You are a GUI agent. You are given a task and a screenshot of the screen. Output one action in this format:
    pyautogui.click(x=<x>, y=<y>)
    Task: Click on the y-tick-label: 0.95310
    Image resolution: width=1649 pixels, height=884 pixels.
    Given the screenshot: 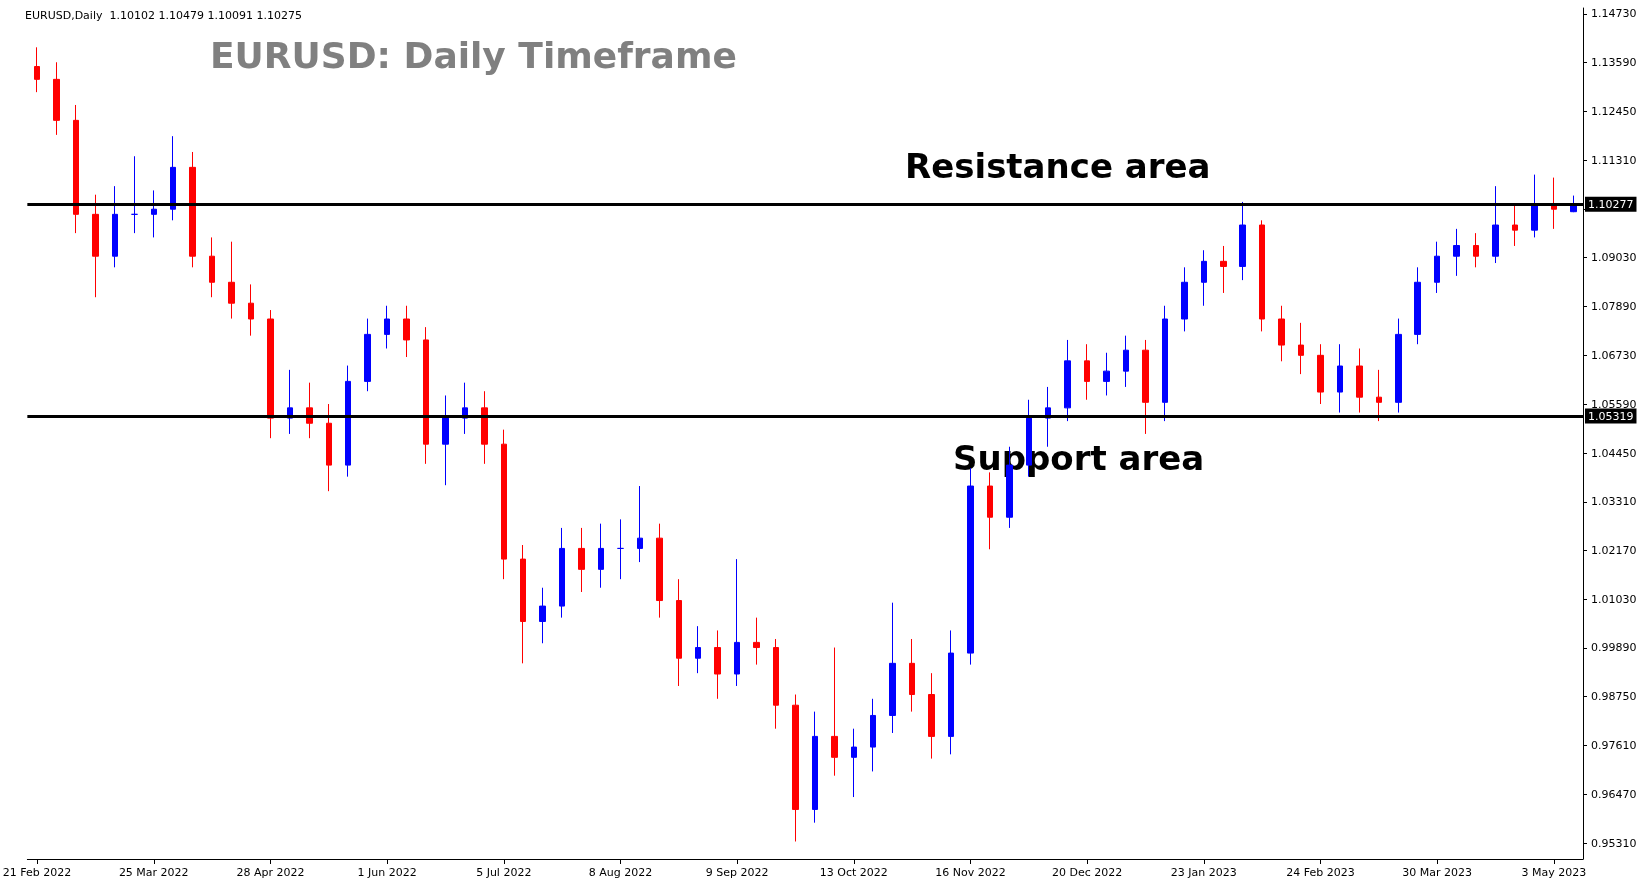 What is the action you would take?
    pyautogui.click(x=1614, y=844)
    